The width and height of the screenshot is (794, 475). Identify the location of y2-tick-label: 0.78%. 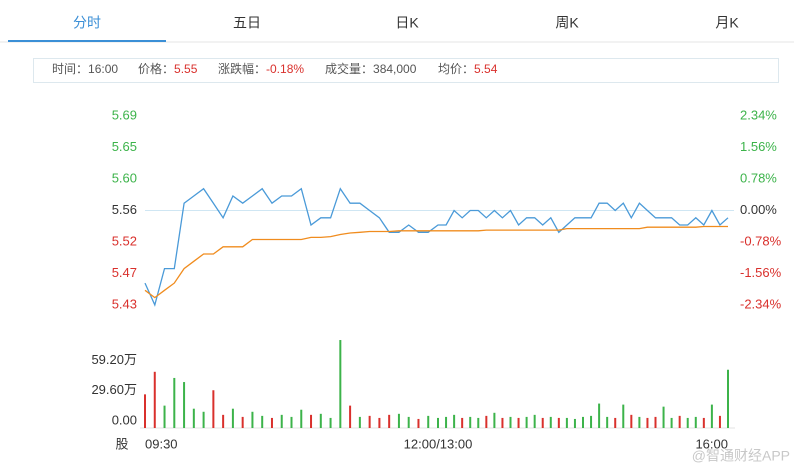
(758, 177).